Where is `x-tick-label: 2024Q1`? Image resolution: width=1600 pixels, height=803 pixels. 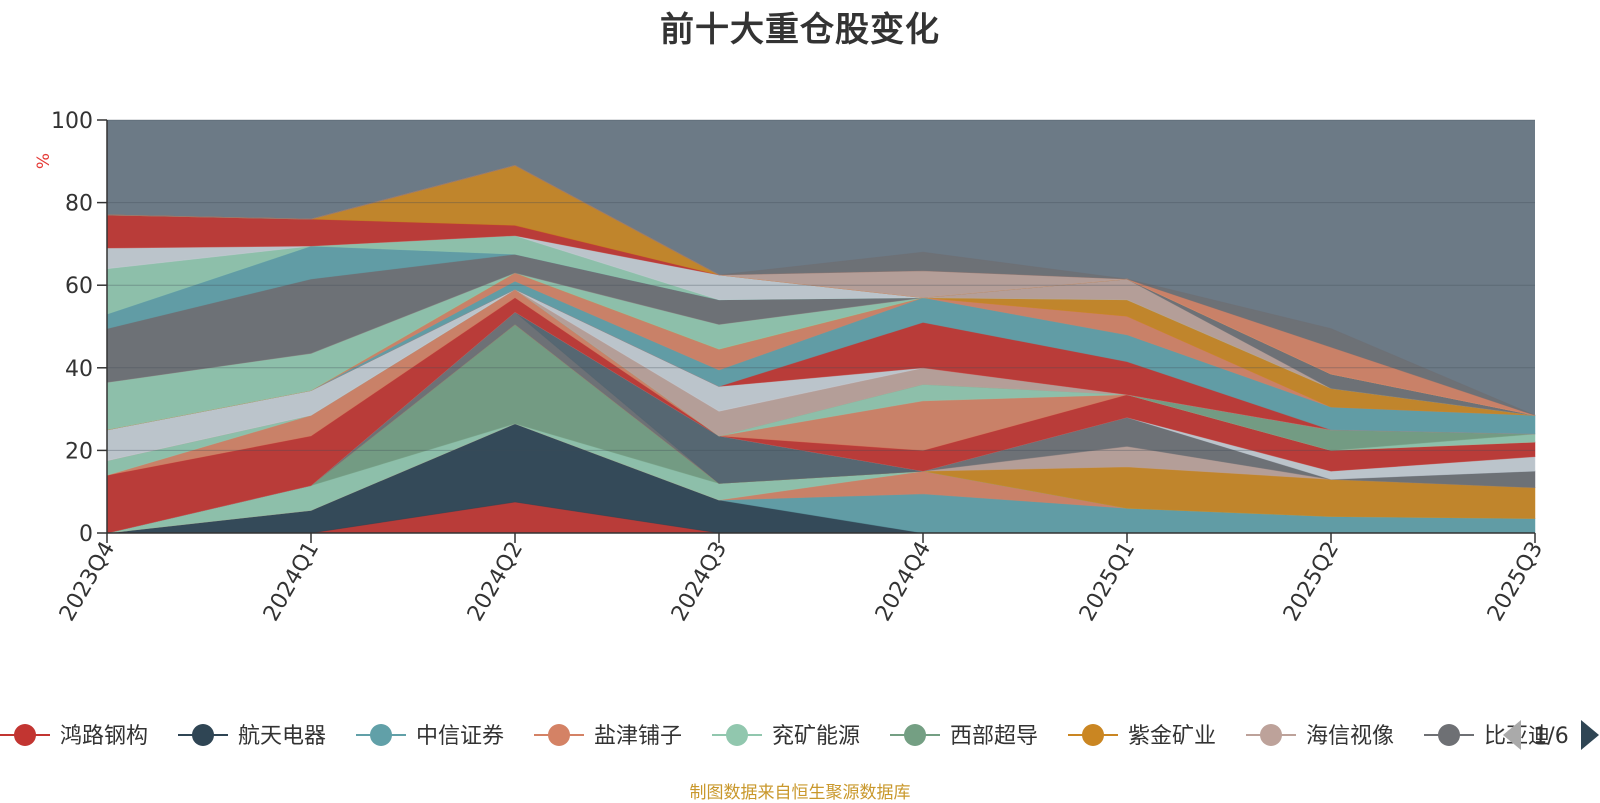 x-tick-label: 2024Q1 is located at coordinates (291, 582).